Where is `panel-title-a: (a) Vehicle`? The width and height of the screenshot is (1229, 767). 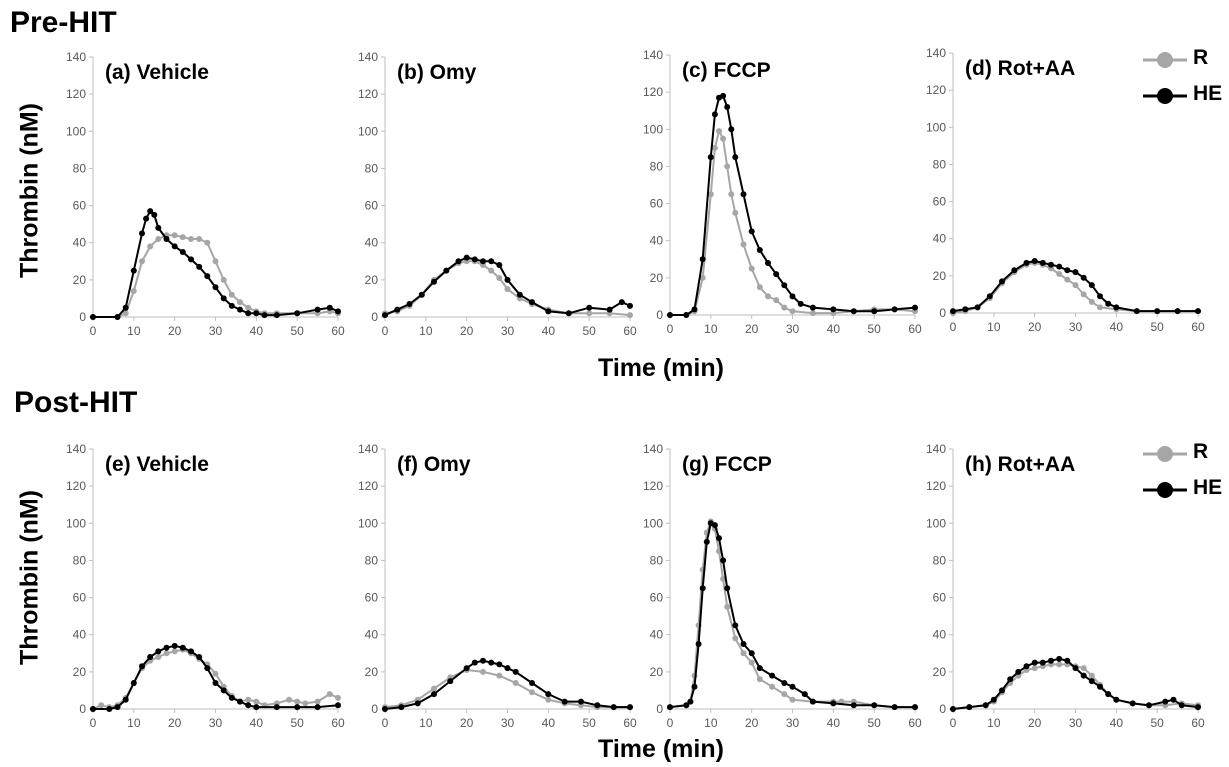
panel-title-a: (a) Vehicle is located at coordinates (157, 72).